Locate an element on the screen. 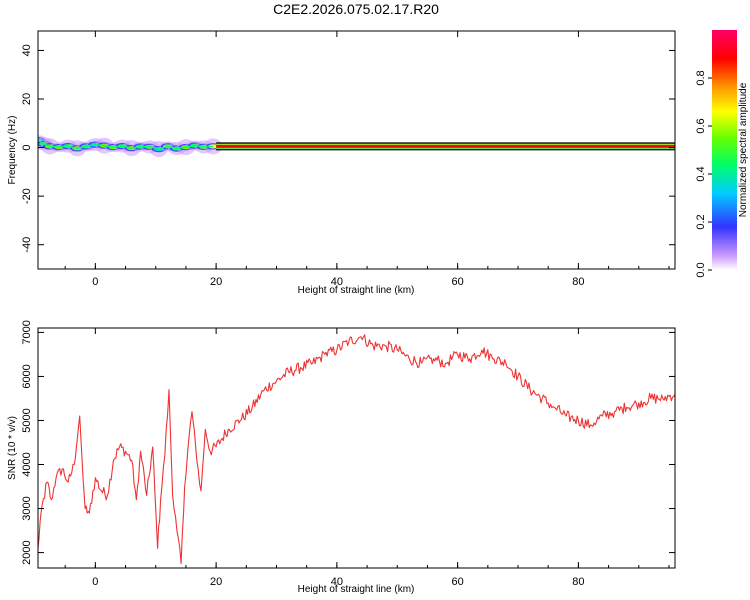 The height and width of the screenshot is (600, 750). spectral-band is located at coordinates (445, 146).